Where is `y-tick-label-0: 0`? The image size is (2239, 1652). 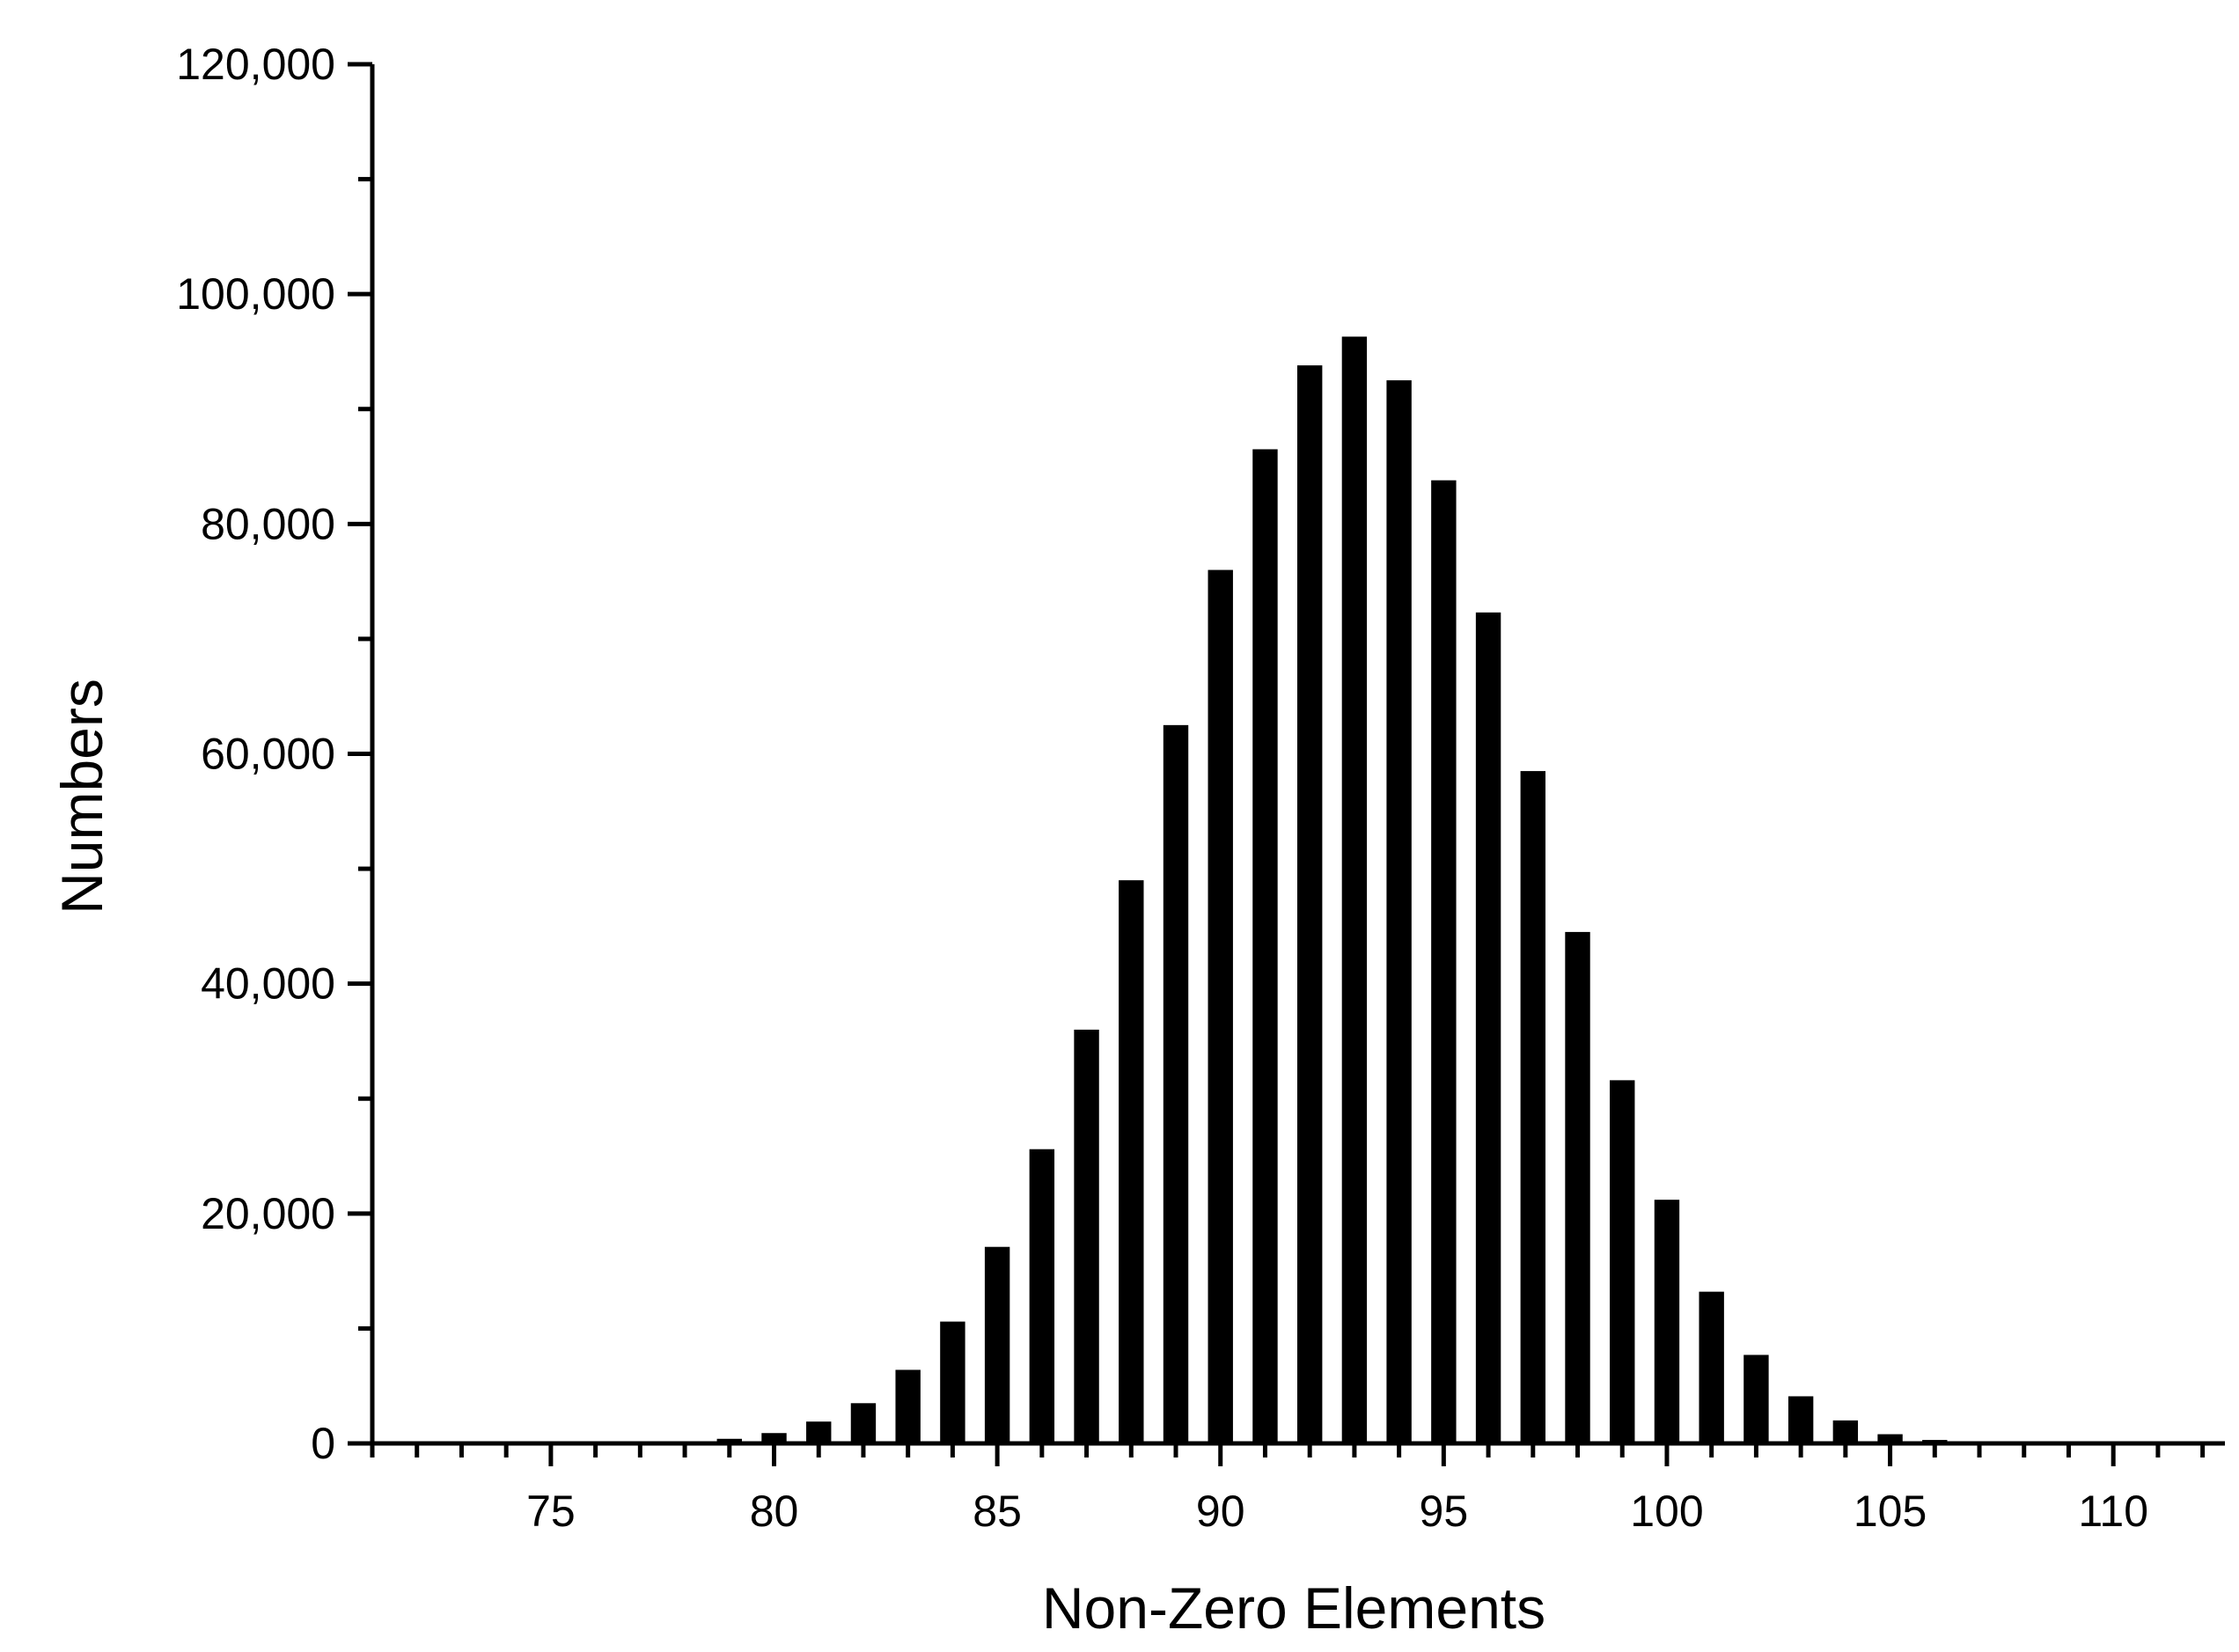
y-tick-label-0: 0 is located at coordinates (323, 1443).